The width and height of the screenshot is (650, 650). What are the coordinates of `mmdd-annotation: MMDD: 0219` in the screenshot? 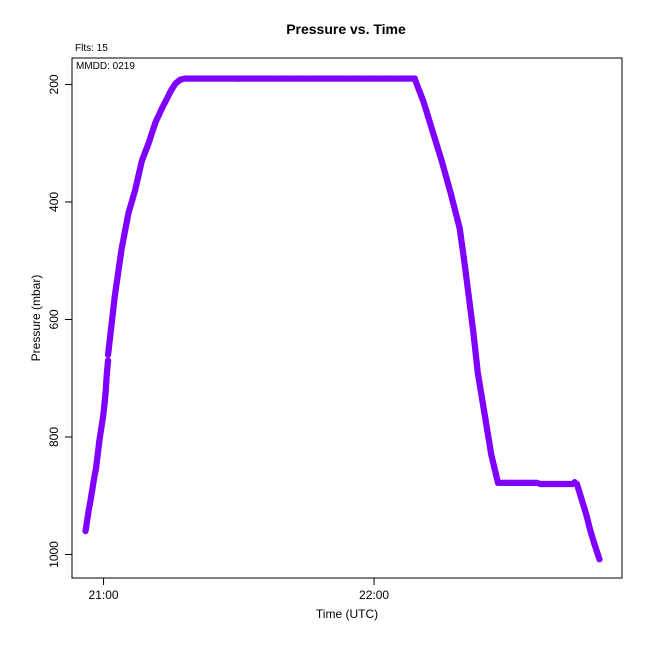 It's located at (105, 66).